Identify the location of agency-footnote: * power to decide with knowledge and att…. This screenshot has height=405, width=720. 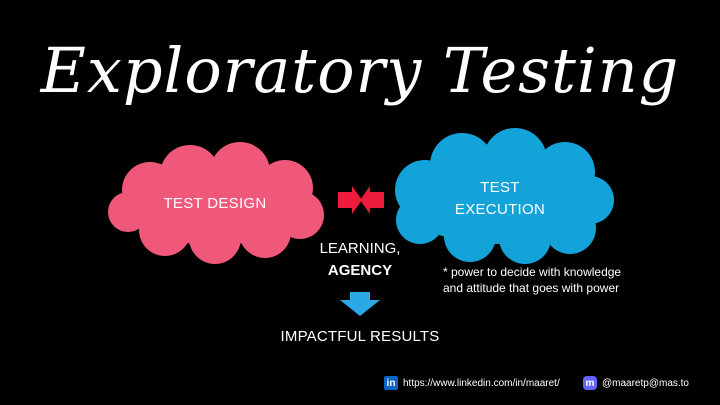
(573, 280).